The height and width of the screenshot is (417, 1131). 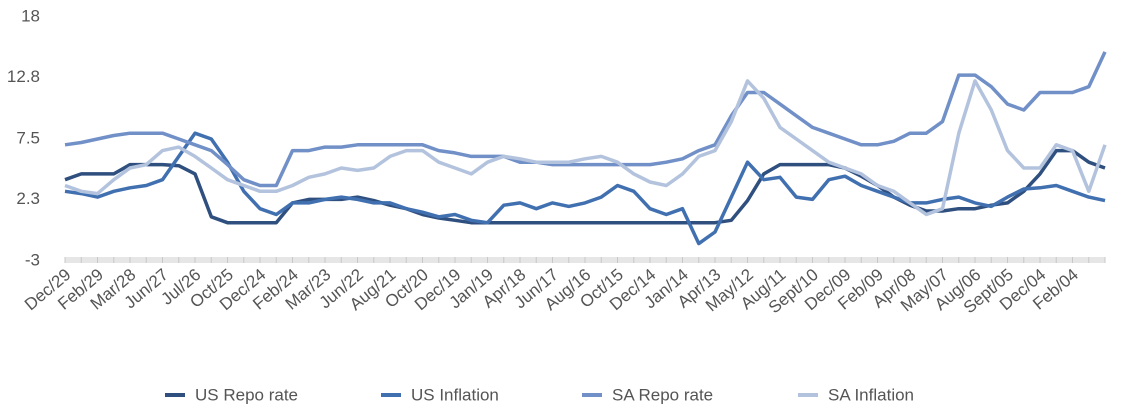 What do you see at coordinates (28, 137) in the screenshot?
I see `y-tick-label: 7.5` at bounding box center [28, 137].